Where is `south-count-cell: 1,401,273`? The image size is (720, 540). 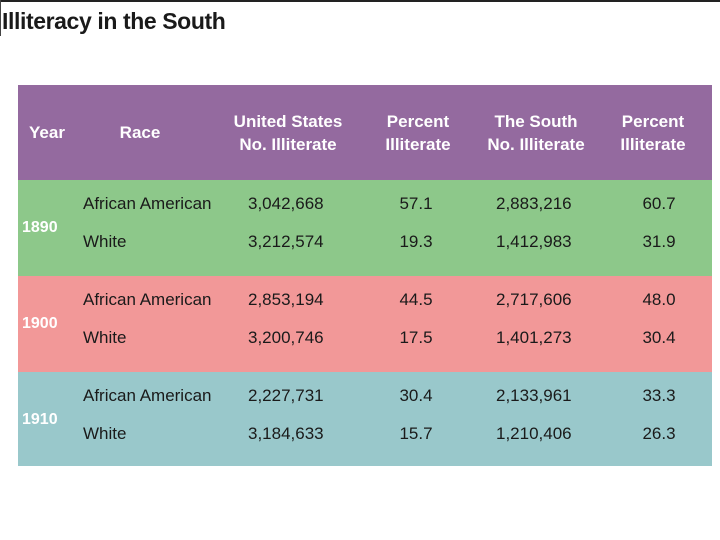 south-count-cell: 1,401,273 is located at coordinates (534, 337).